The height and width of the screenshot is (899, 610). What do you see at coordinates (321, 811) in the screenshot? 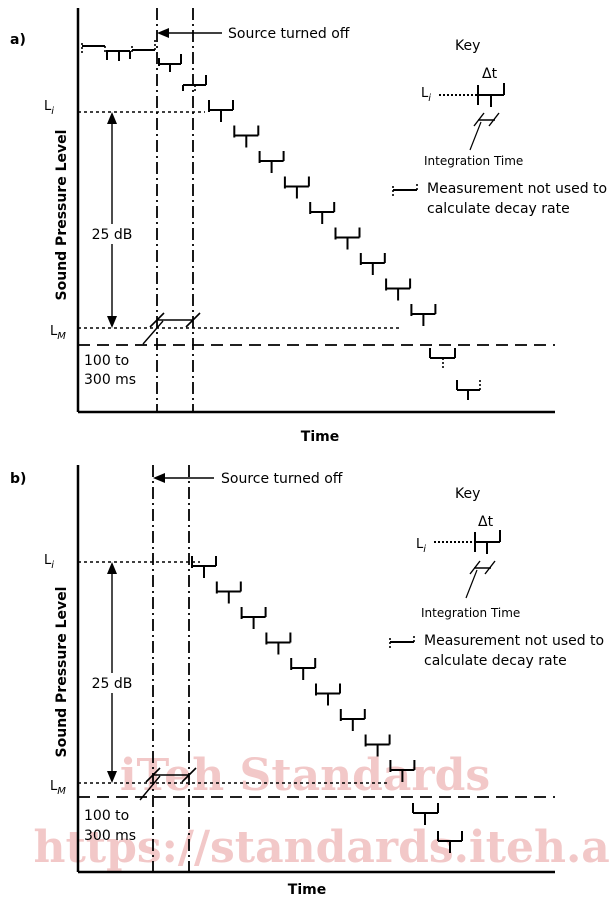
I see `watermark: iTeh Standards https://standards.iteh.ai` at bounding box center [321, 811].